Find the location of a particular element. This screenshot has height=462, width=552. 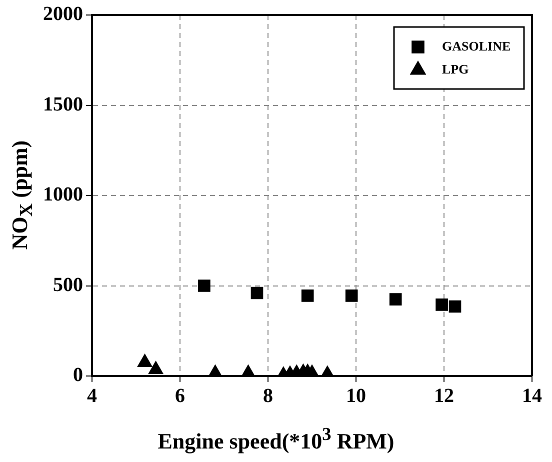

x-tick-label: 8 is located at coordinates (268, 396).